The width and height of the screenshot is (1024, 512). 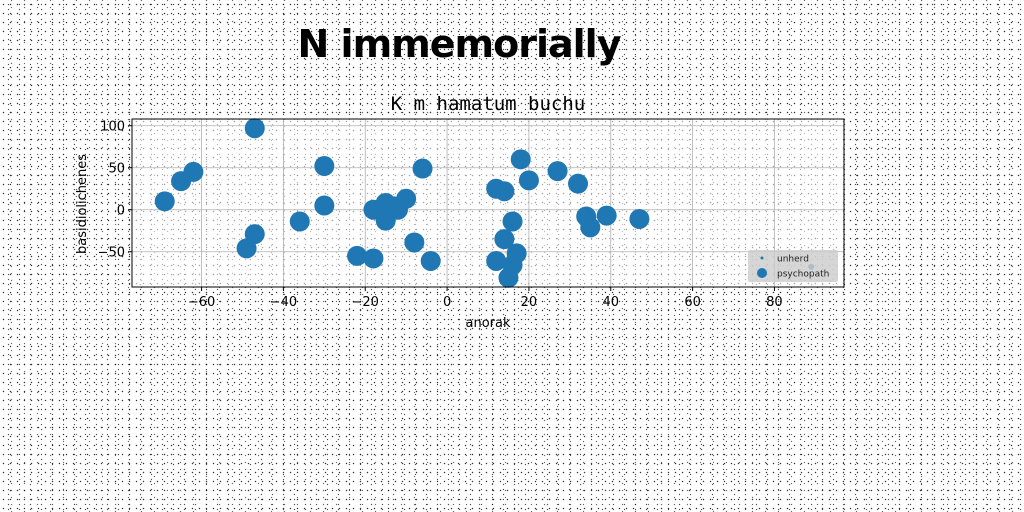 I want to click on legend-marker-unherd, so click(x=762, y=258).